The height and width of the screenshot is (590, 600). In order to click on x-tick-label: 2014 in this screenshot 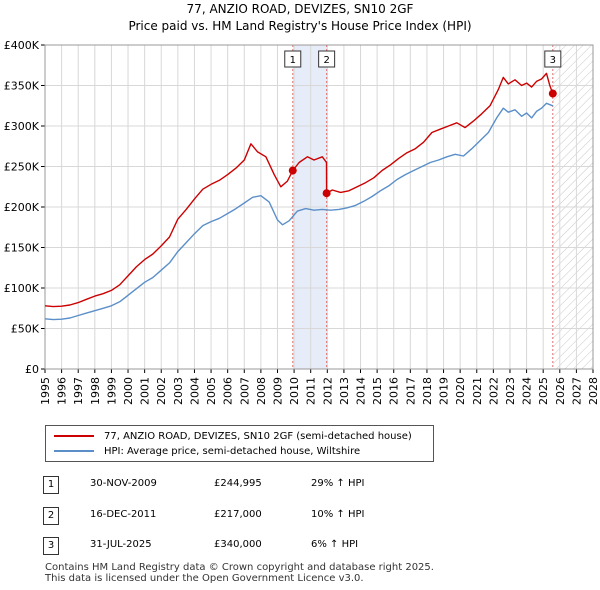, I will do `click(361, 391)`.